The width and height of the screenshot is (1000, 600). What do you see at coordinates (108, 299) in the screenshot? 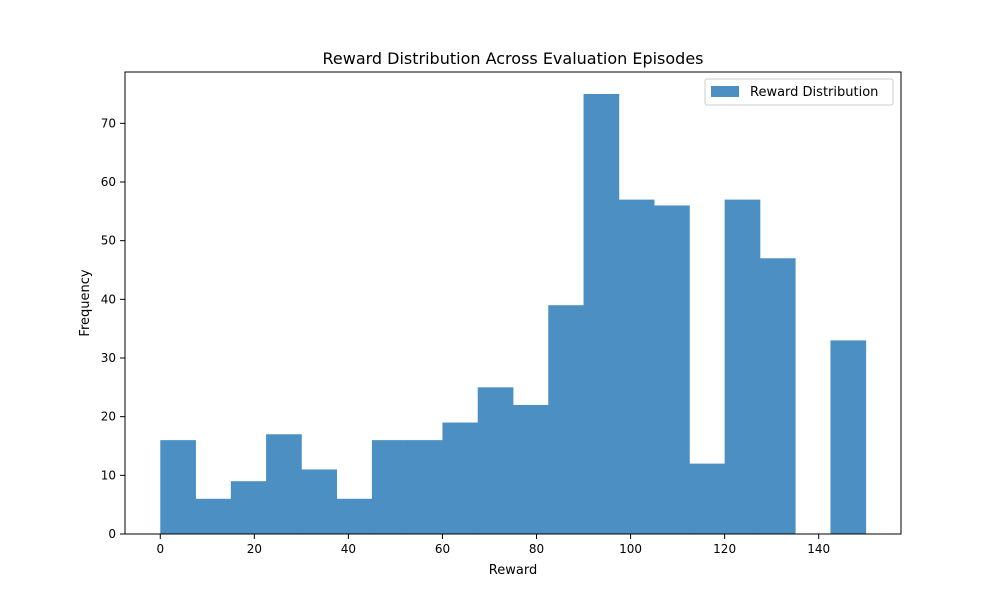
I see `y-tick-label: 40` at bounding box center [108, 299].